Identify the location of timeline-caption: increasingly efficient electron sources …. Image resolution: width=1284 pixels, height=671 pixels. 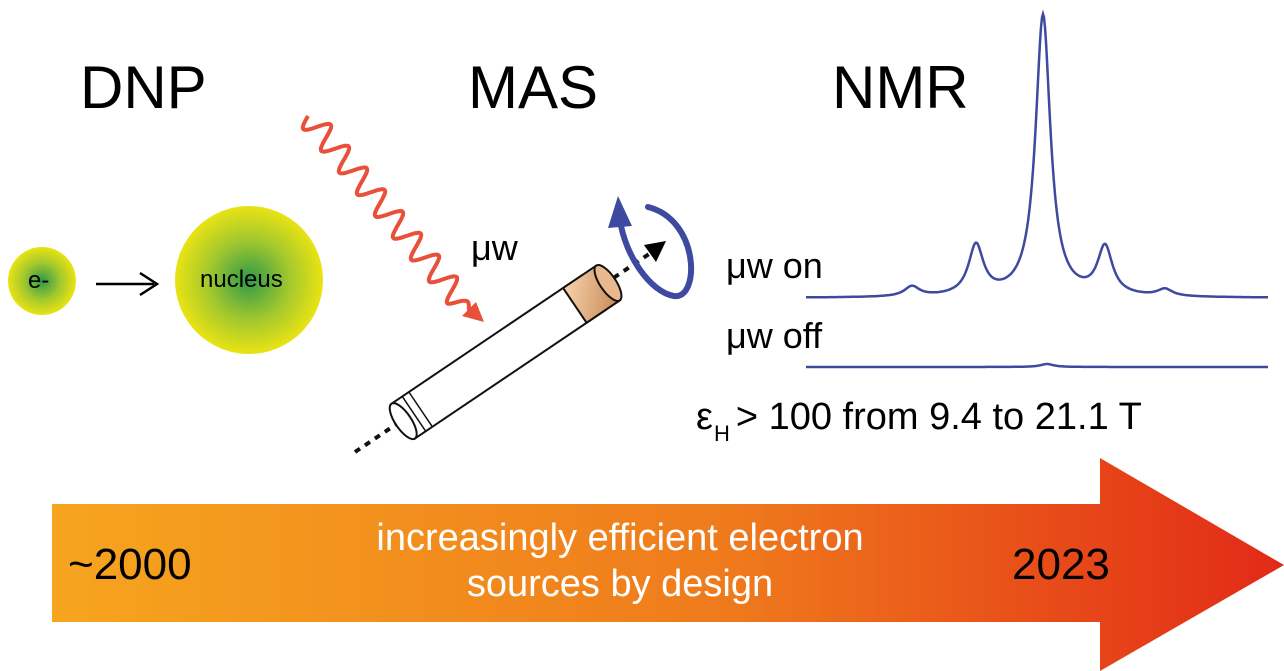
(620, 561).